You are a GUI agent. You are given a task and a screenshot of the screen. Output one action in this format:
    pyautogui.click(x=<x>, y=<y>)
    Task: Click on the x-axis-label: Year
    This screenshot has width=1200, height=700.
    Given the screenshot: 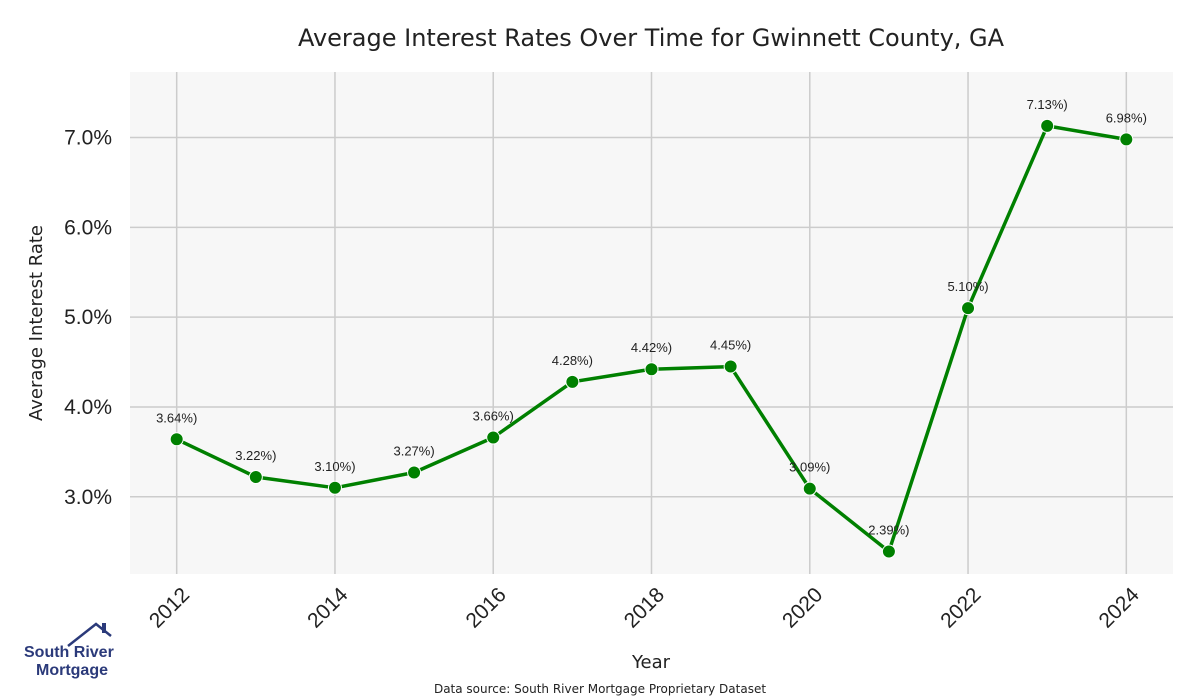 What is the action you would take?
    pyautogui.click(x=651, y=662)
    